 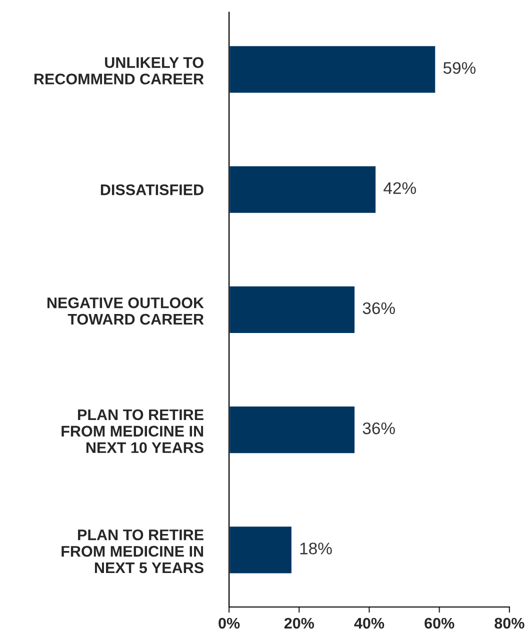 I want to click on x-tick-label: 40%, so click(x=369, y=623).